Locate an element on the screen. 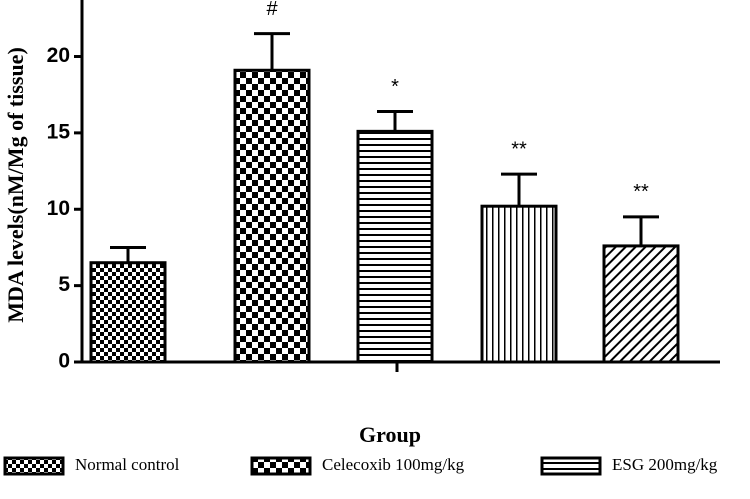 The image size is (750, 499). legend-label: ESG 200mg/kg is located at coordinates (665, 464).